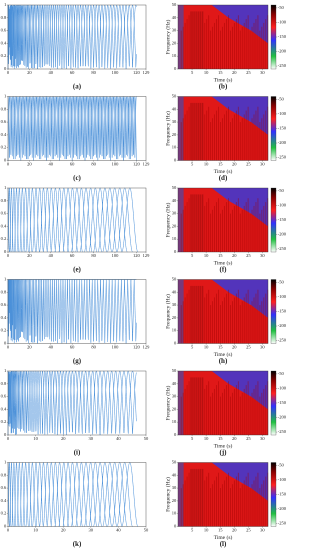  What do you see at coordinates (5, 370) in the screenshot?
I see `y-tick-label: 1` at bounding box center [5, 370].